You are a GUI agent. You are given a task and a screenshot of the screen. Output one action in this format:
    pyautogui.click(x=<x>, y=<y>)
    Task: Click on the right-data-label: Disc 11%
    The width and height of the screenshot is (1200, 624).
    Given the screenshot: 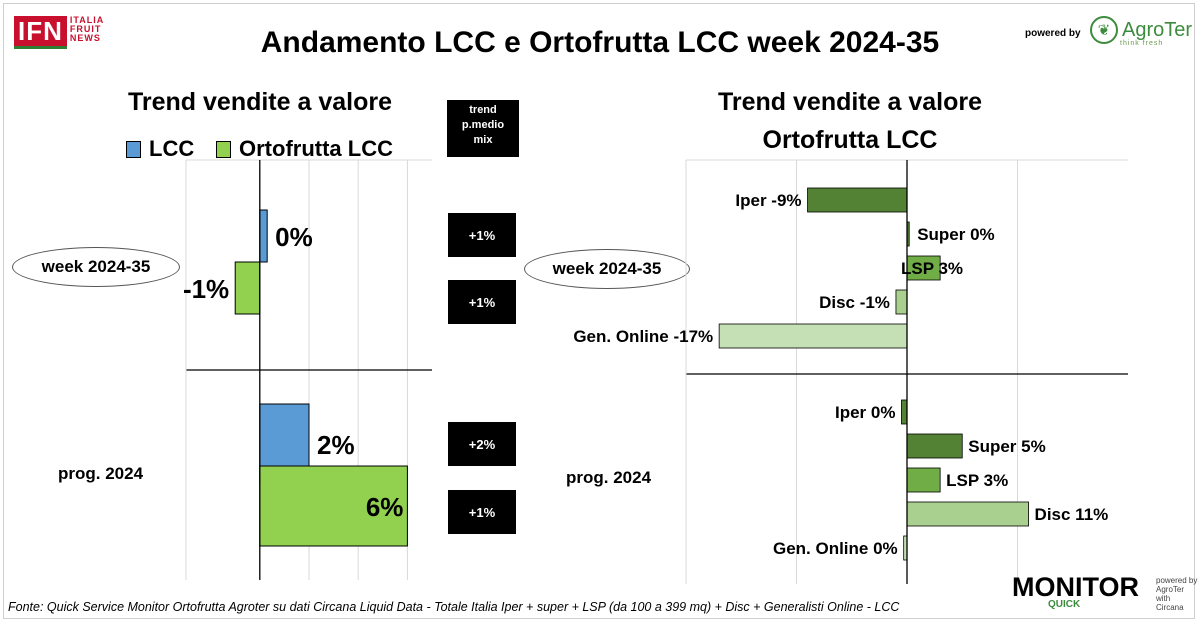 What is the action you would take?
    pyautogui.click(x=1072, y=514)
    